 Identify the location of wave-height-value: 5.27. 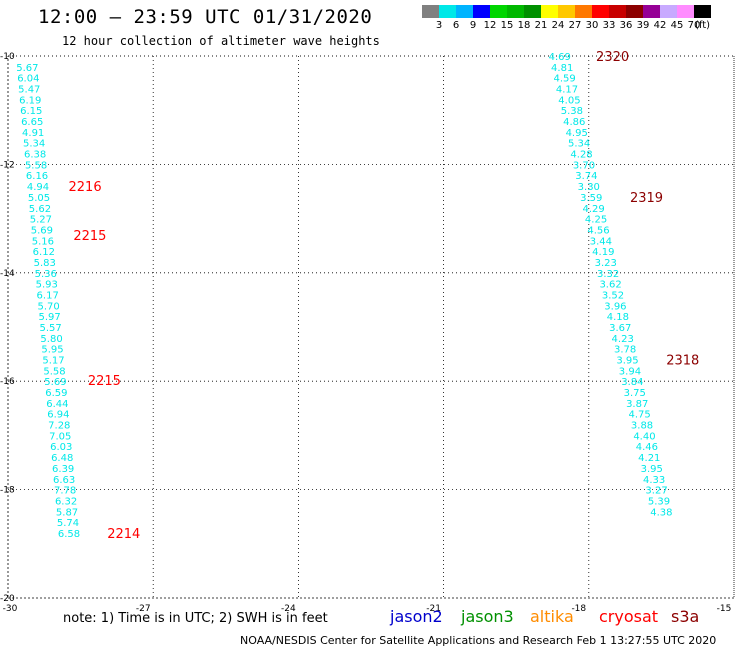
(41, 220).